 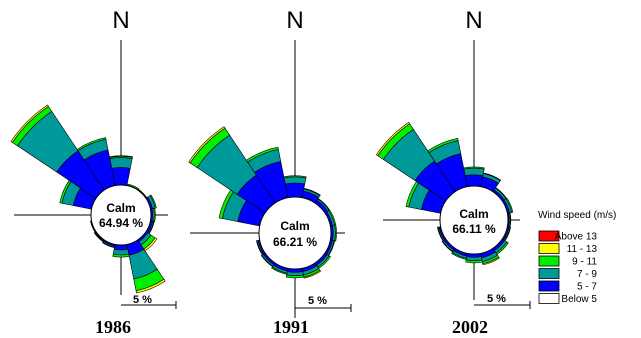 What do you see at coordinates (584, 262) in the screenshot?
I see `legend-label: 9 - 11` at bounding box center [584, 262].